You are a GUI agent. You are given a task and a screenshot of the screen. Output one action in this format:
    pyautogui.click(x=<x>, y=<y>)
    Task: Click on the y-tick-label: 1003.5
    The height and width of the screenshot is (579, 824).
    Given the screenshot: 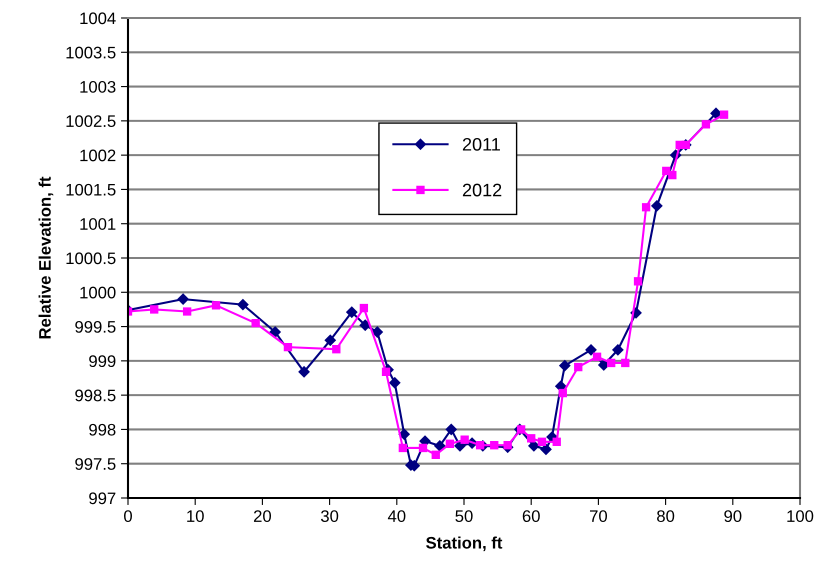 What is the action you would take?
    pyautogui.click(x=91, y=52)
    